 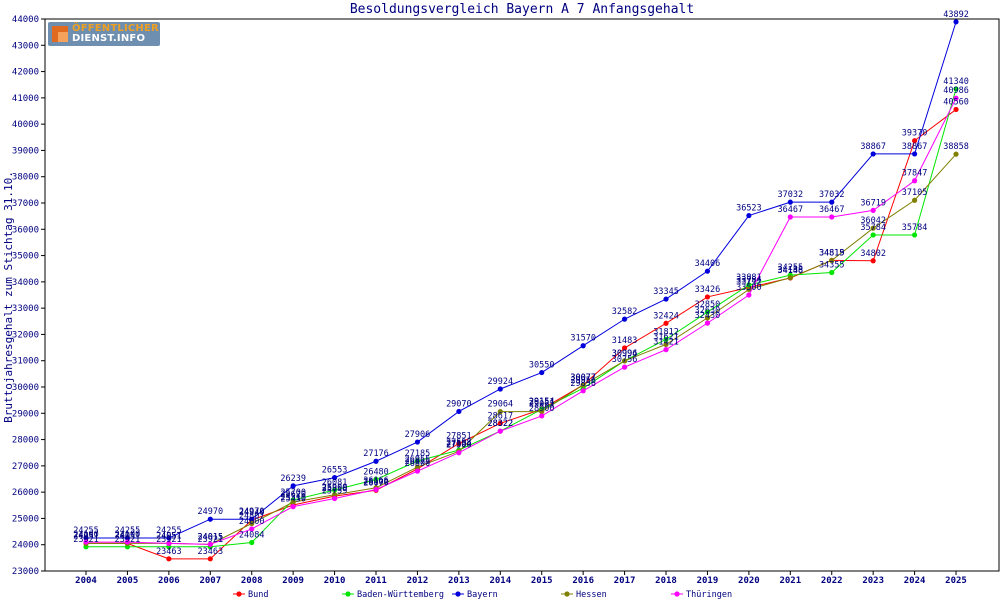 What do you see at coordinates (25, 309) in the screenshot?
I see `y-tick-label: 33000` at bounding box center [25, 309].